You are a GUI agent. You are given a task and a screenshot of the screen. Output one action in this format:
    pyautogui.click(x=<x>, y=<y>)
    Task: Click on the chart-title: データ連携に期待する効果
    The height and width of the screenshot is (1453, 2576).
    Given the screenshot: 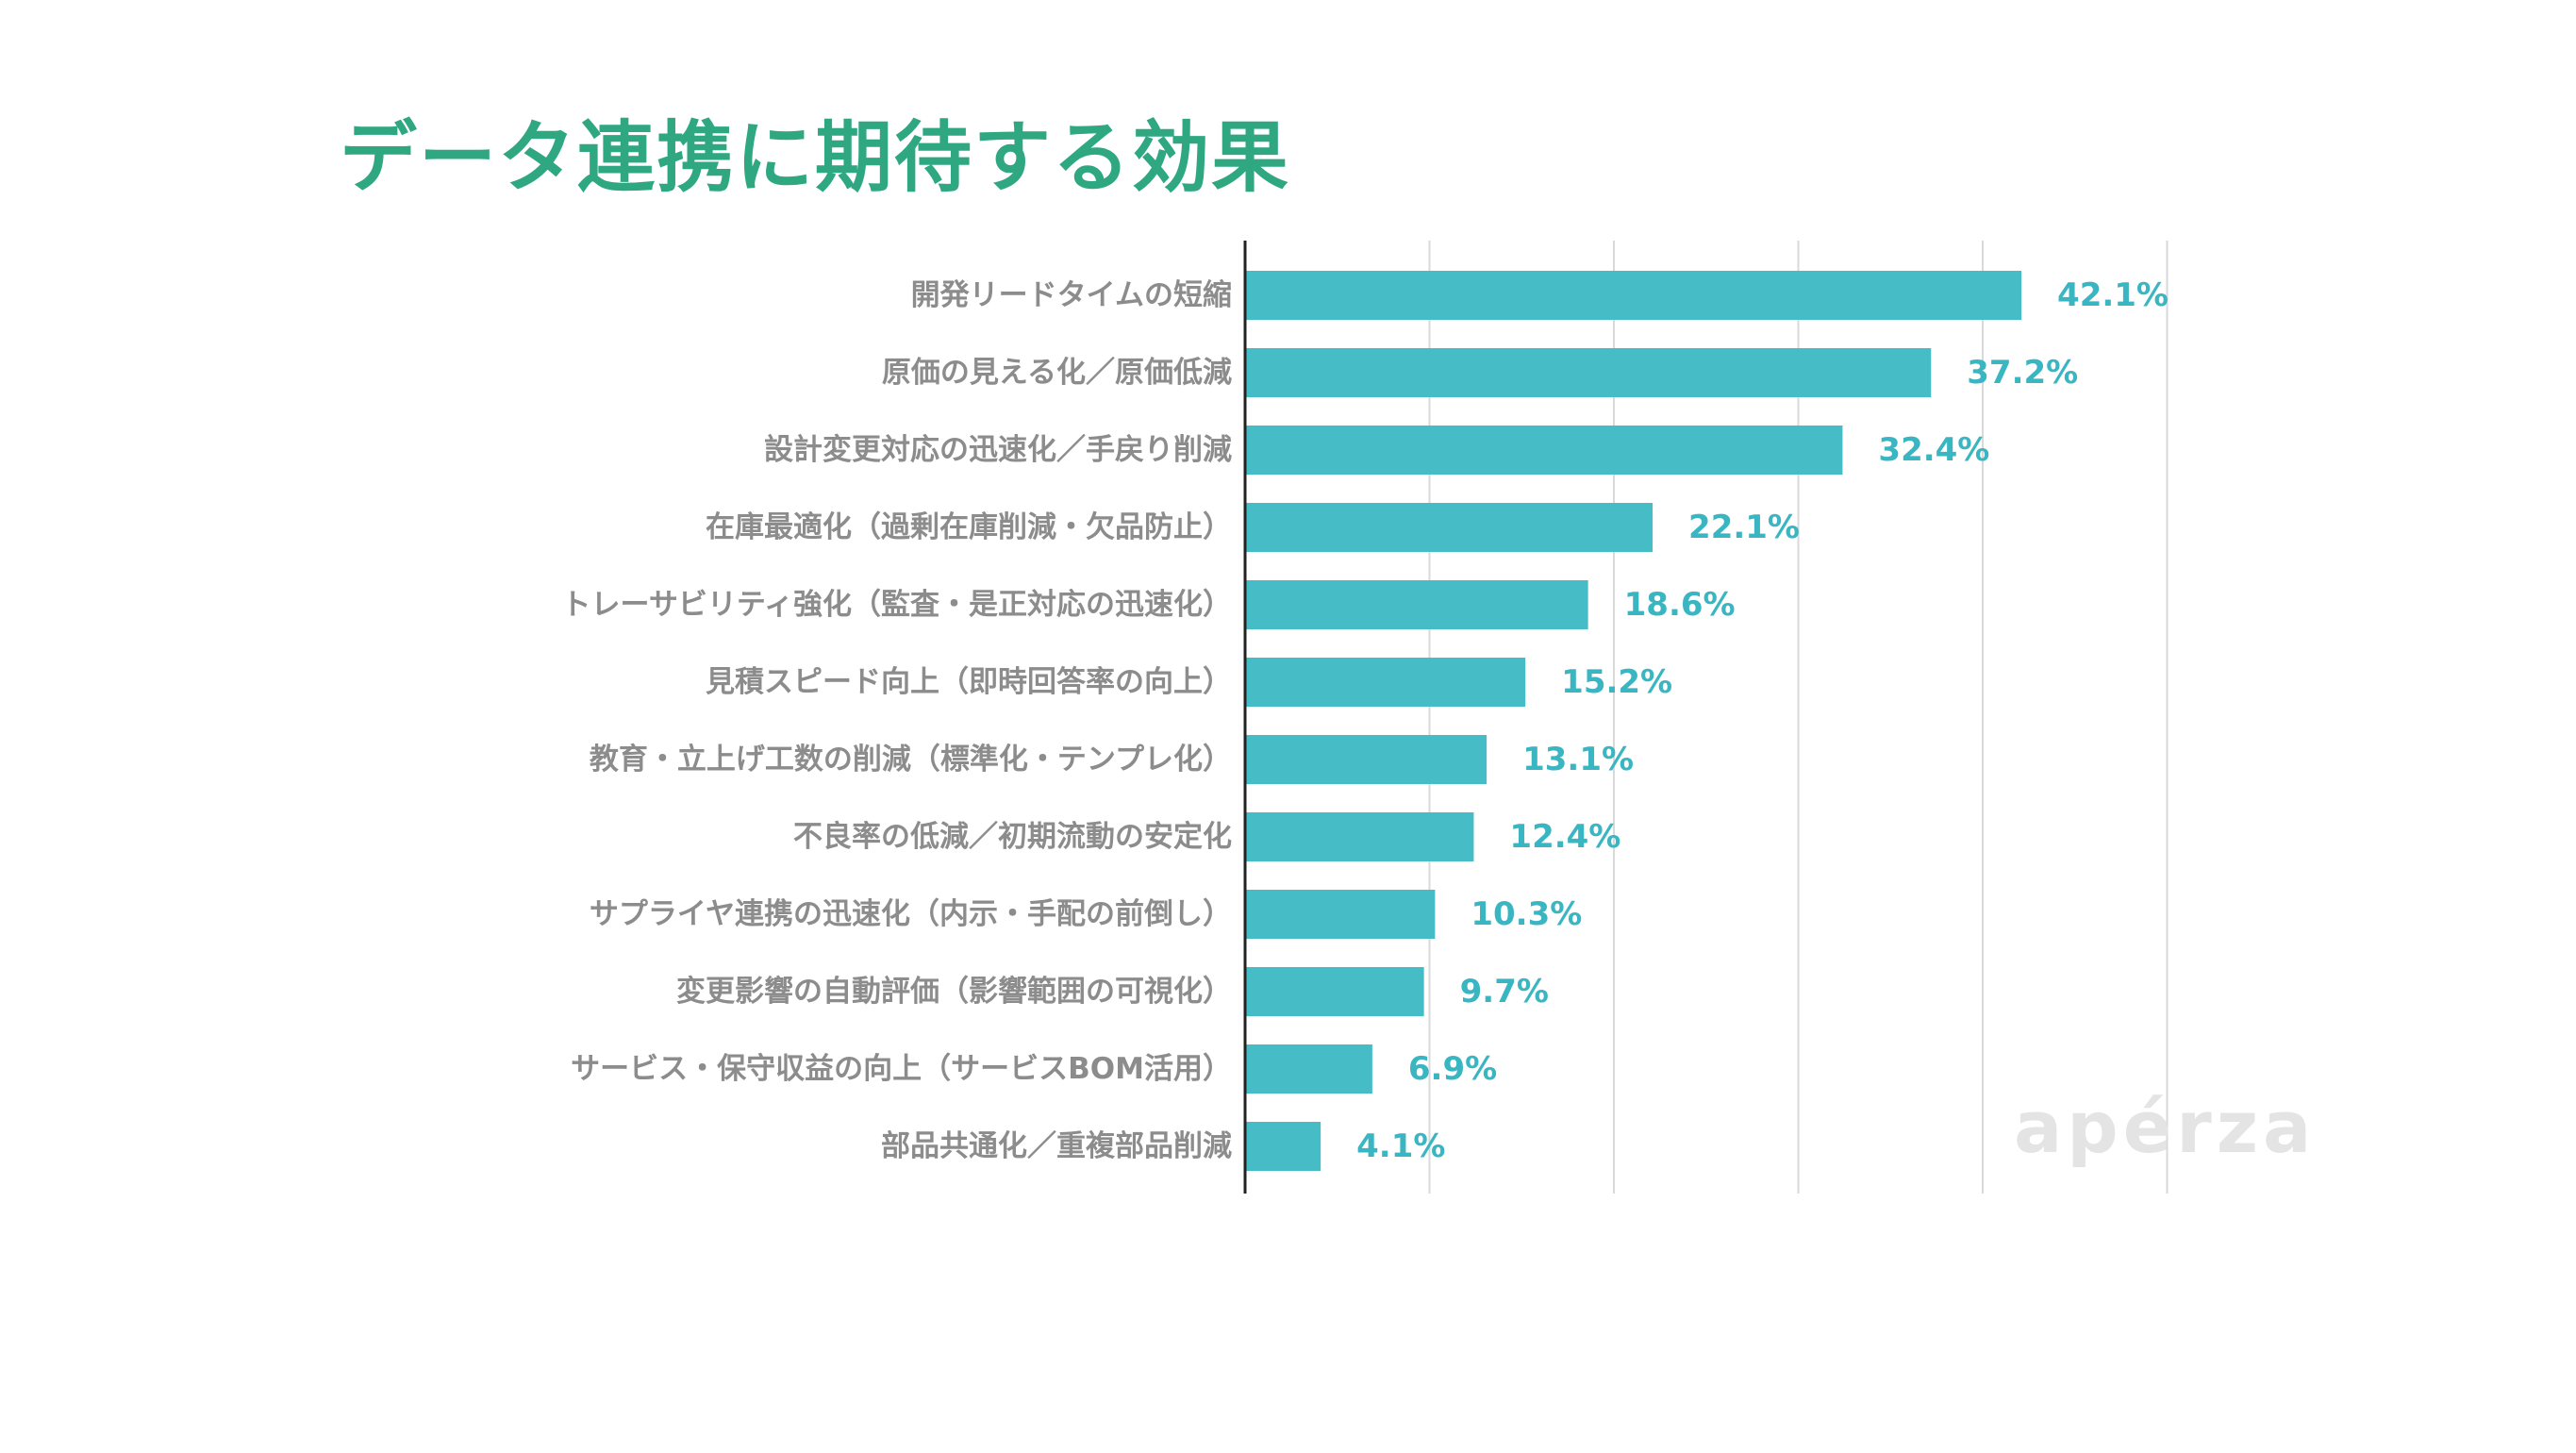 What is the action you would take?
    pyautogui.click(x=815, y=158)
    